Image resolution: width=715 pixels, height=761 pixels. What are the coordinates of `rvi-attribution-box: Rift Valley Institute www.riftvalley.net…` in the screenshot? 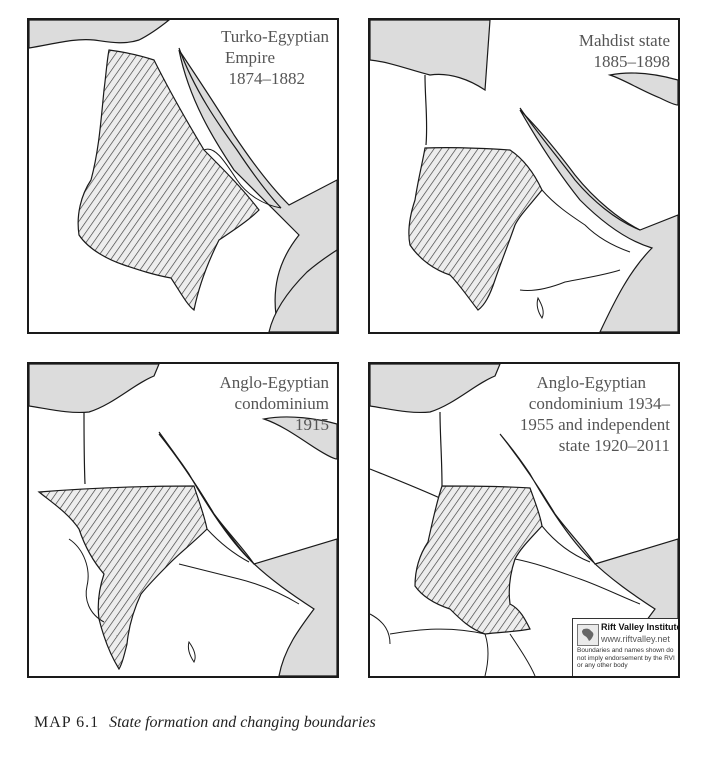 It's located at (626, 647).